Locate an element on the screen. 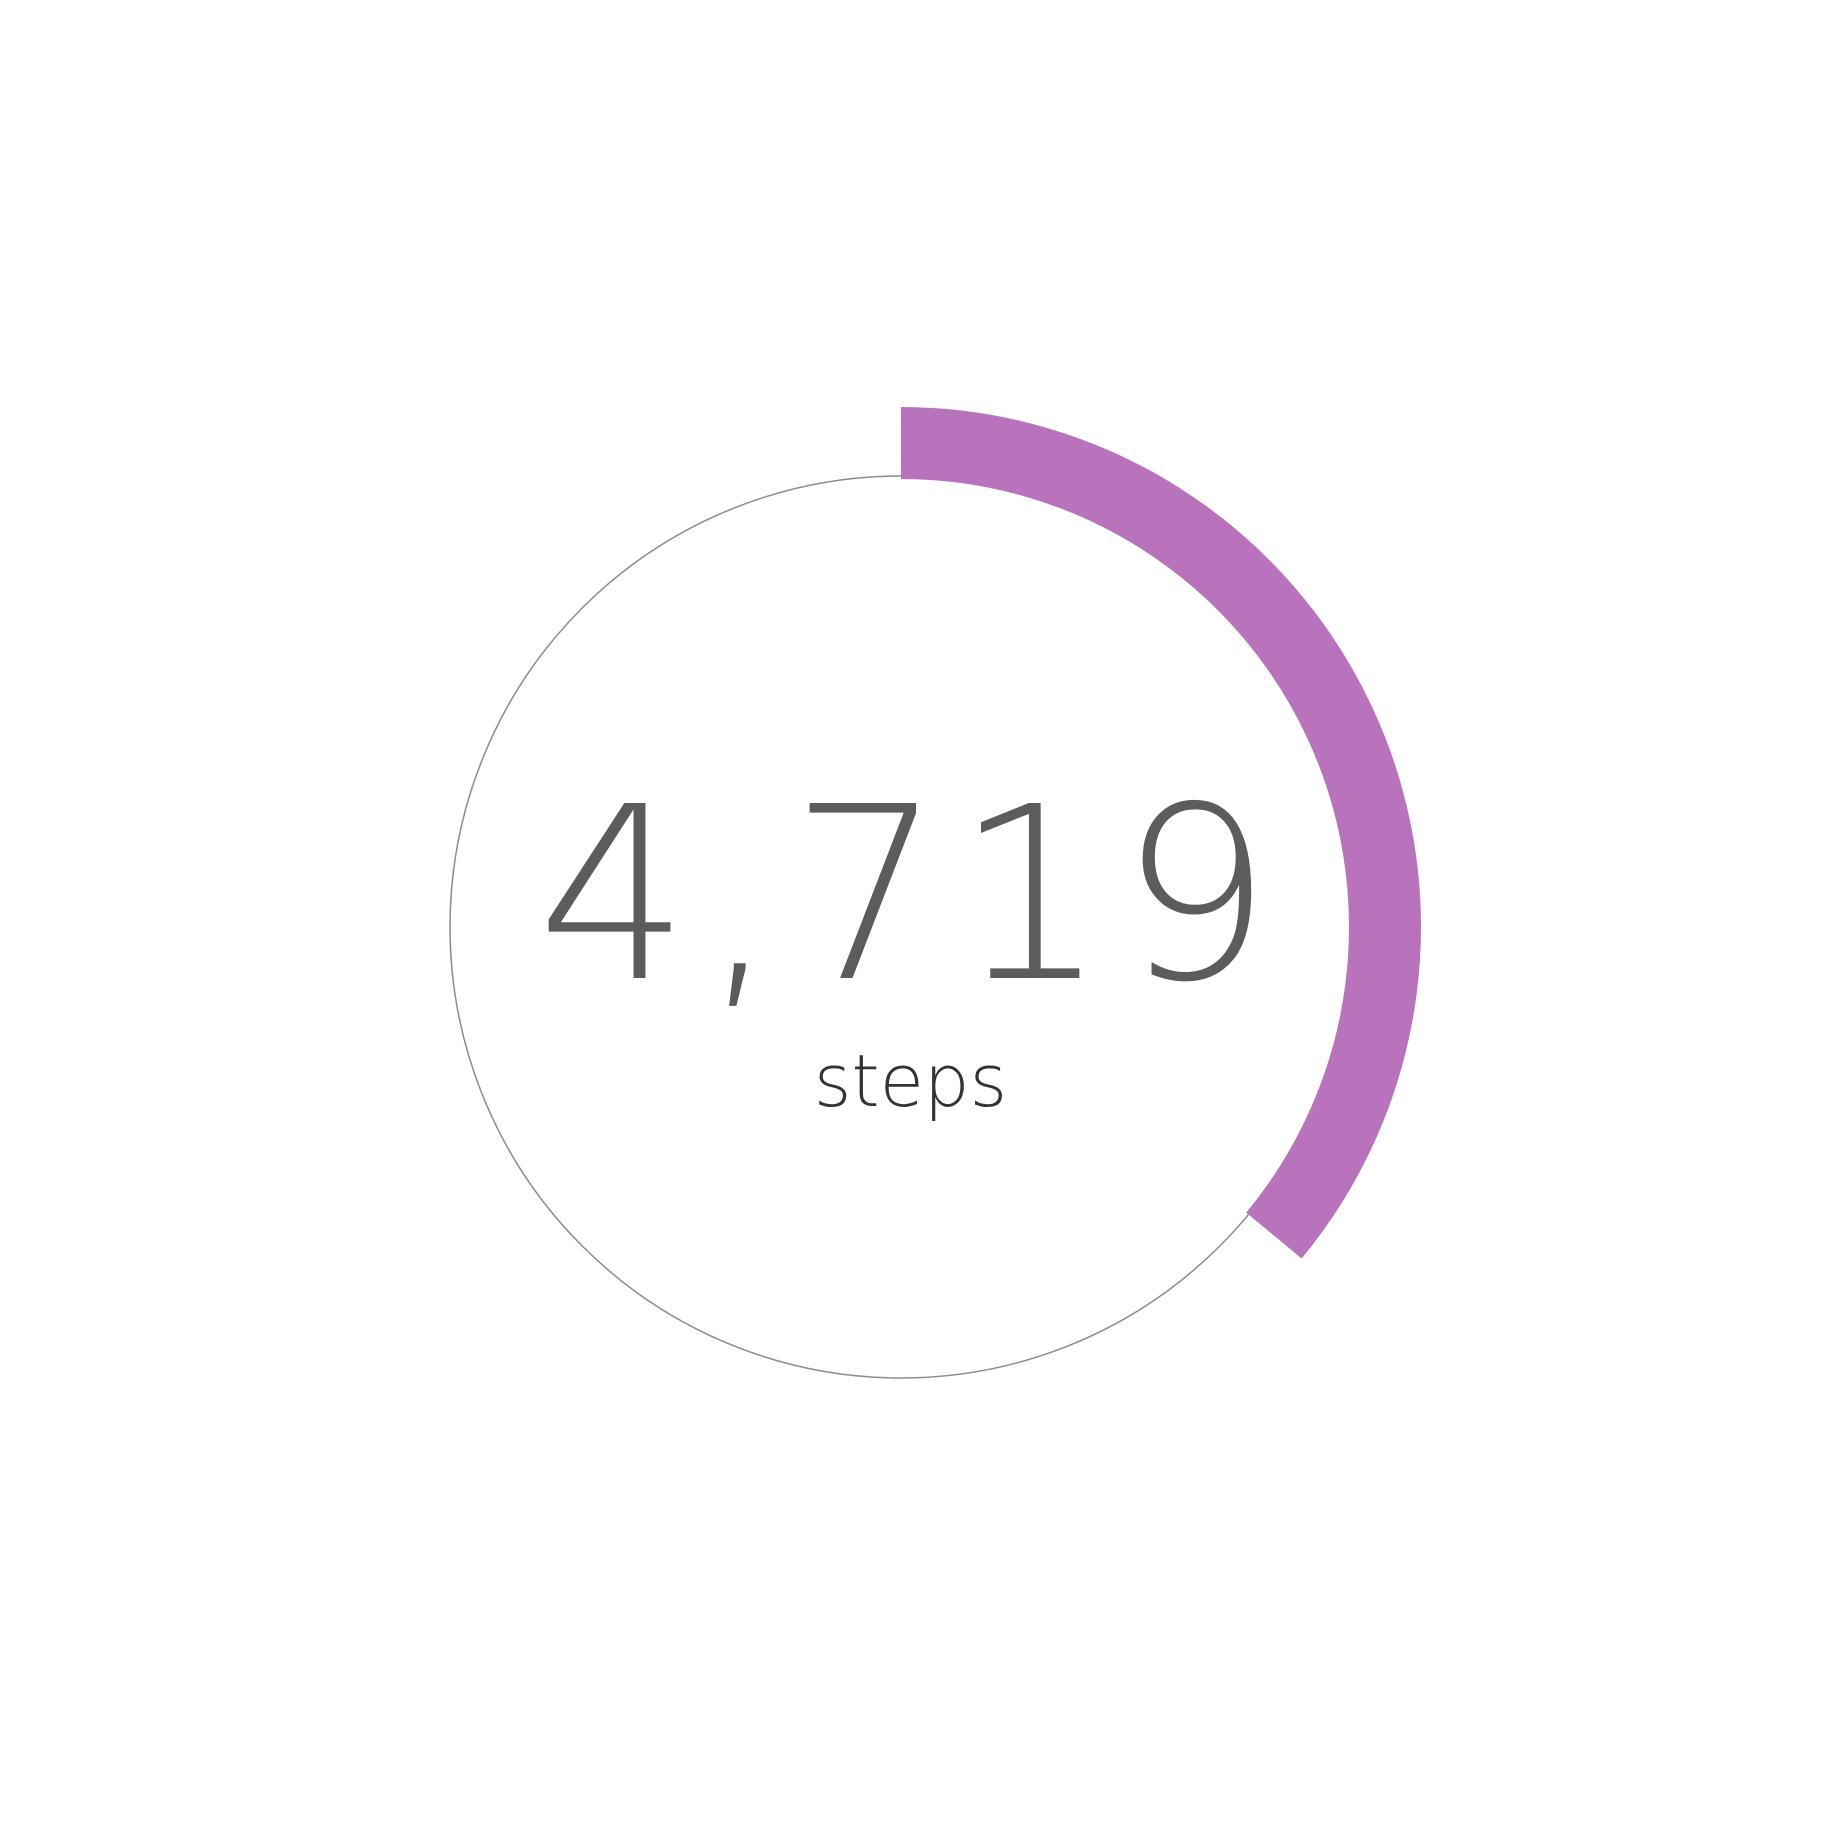  step-count-value: 4,719 is located at coordinates (910, 895).